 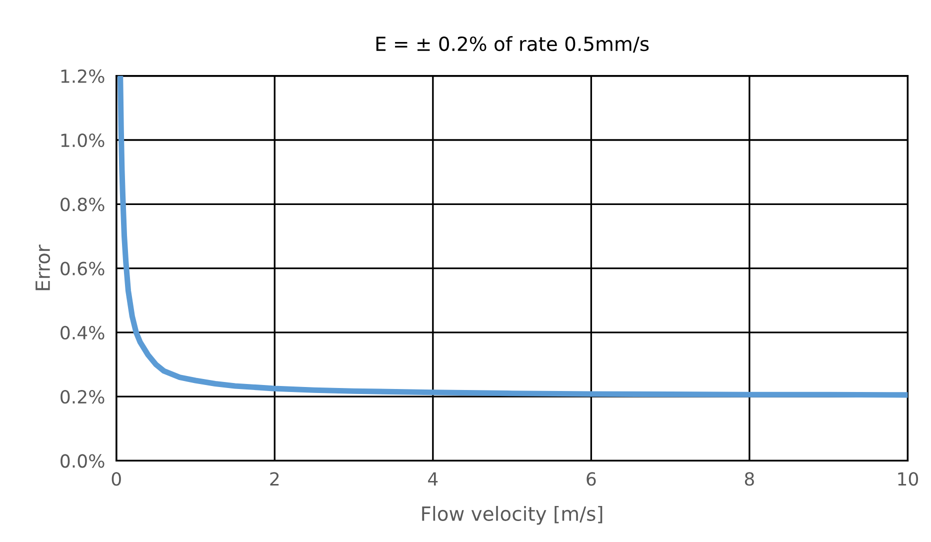 What do you see at coordinates (274, 479) in the screenshot?
I see `x-tick-label: 2` at bounding box center [274, 479].